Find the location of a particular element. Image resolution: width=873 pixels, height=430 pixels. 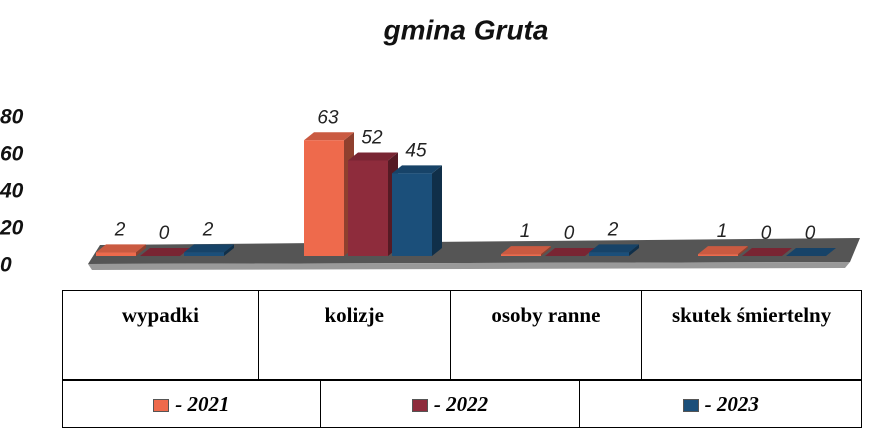

value-label: 52 is located at coordinates (372, 137).